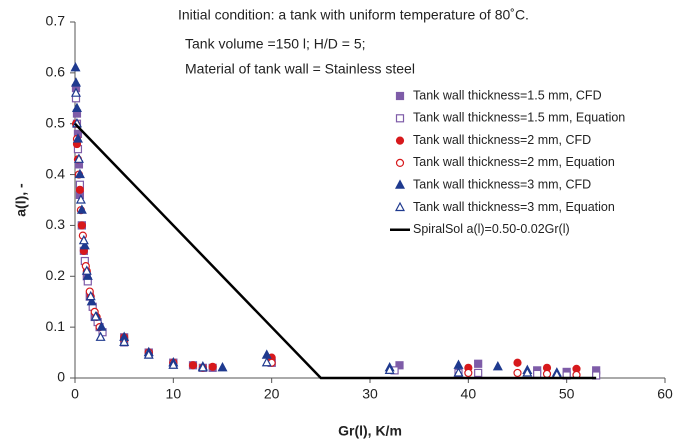  What do you see at coordinates (370, 394) in the screenshot?
I see `x-tick-label: 30` at bounding box center [370, 394].